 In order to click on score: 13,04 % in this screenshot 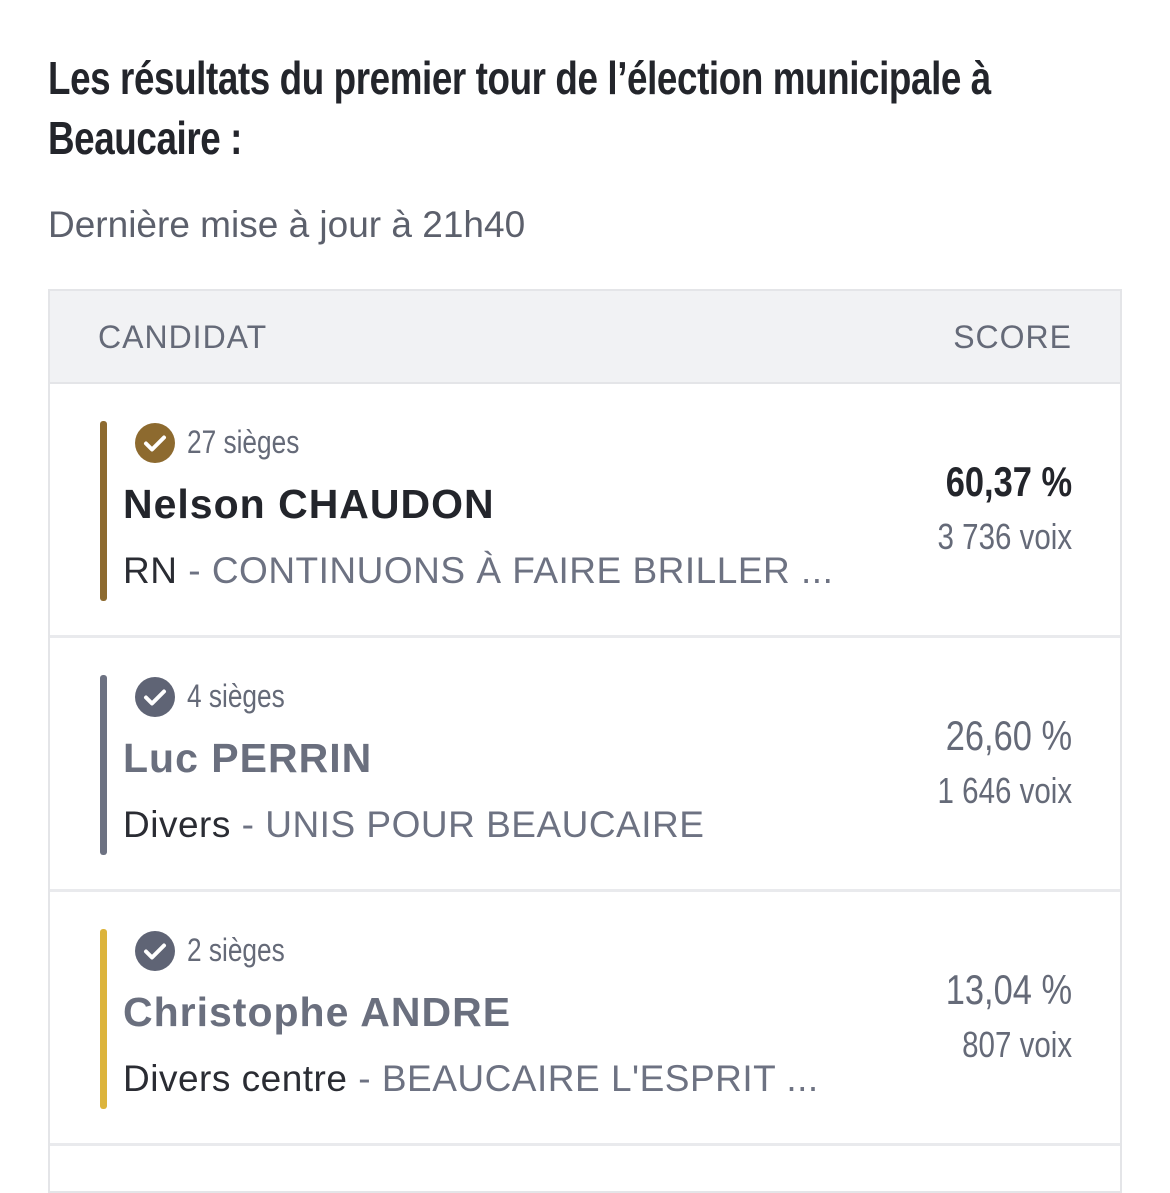, I will do `click(1008, 989)`.